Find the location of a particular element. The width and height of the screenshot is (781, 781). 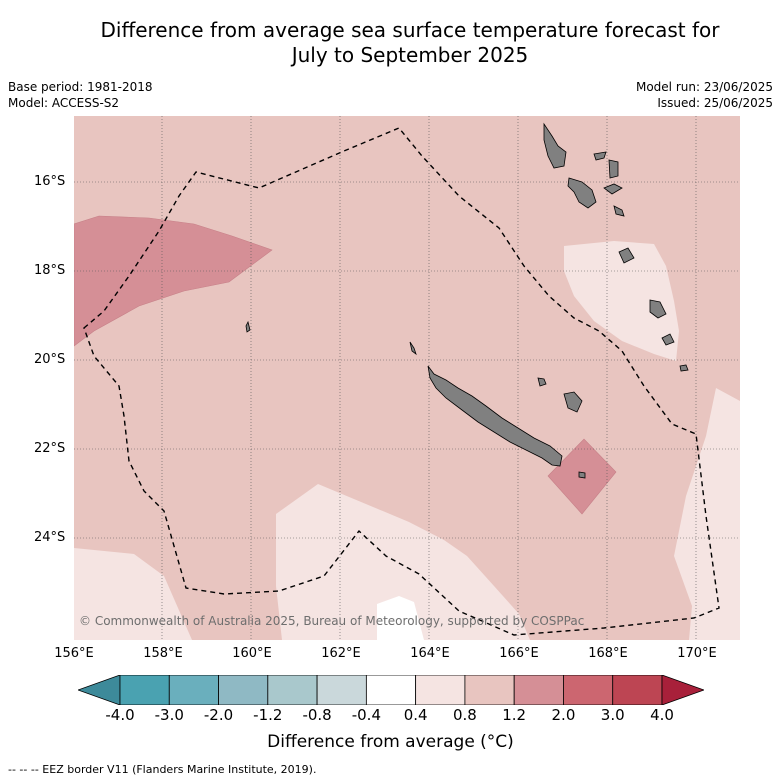

island-tanna is located at coordinates (668, 339).